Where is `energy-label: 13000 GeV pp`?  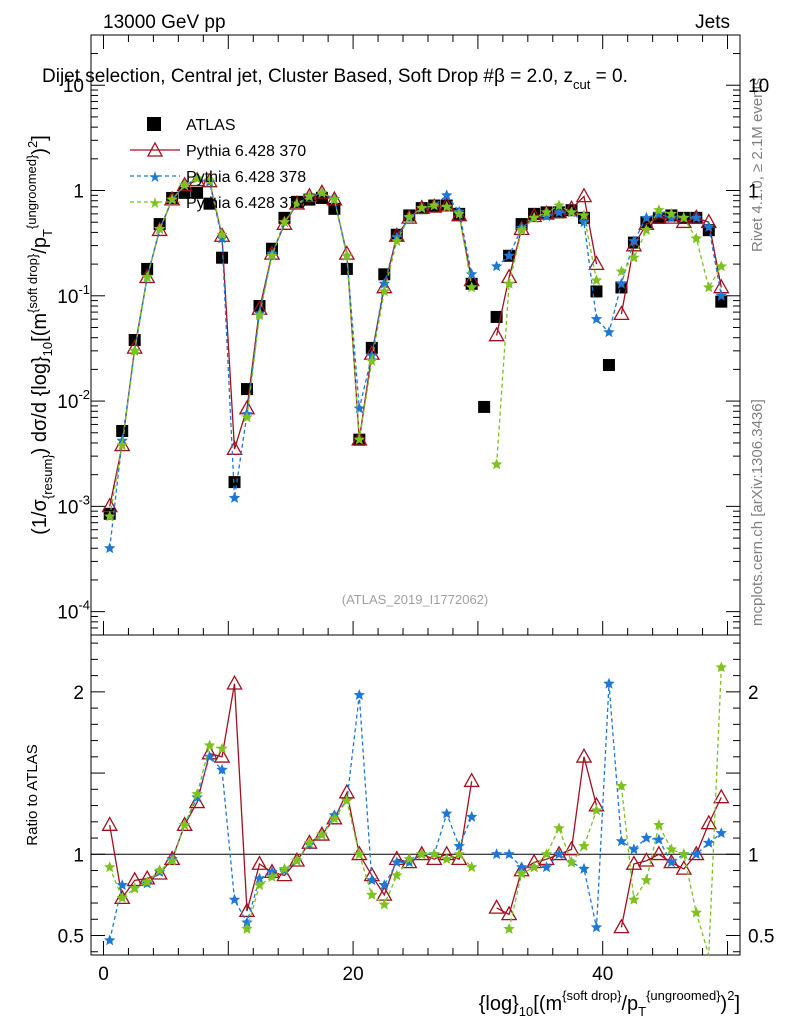
energy-label: 13000 GeV pp is located at coordinates (164, 22).